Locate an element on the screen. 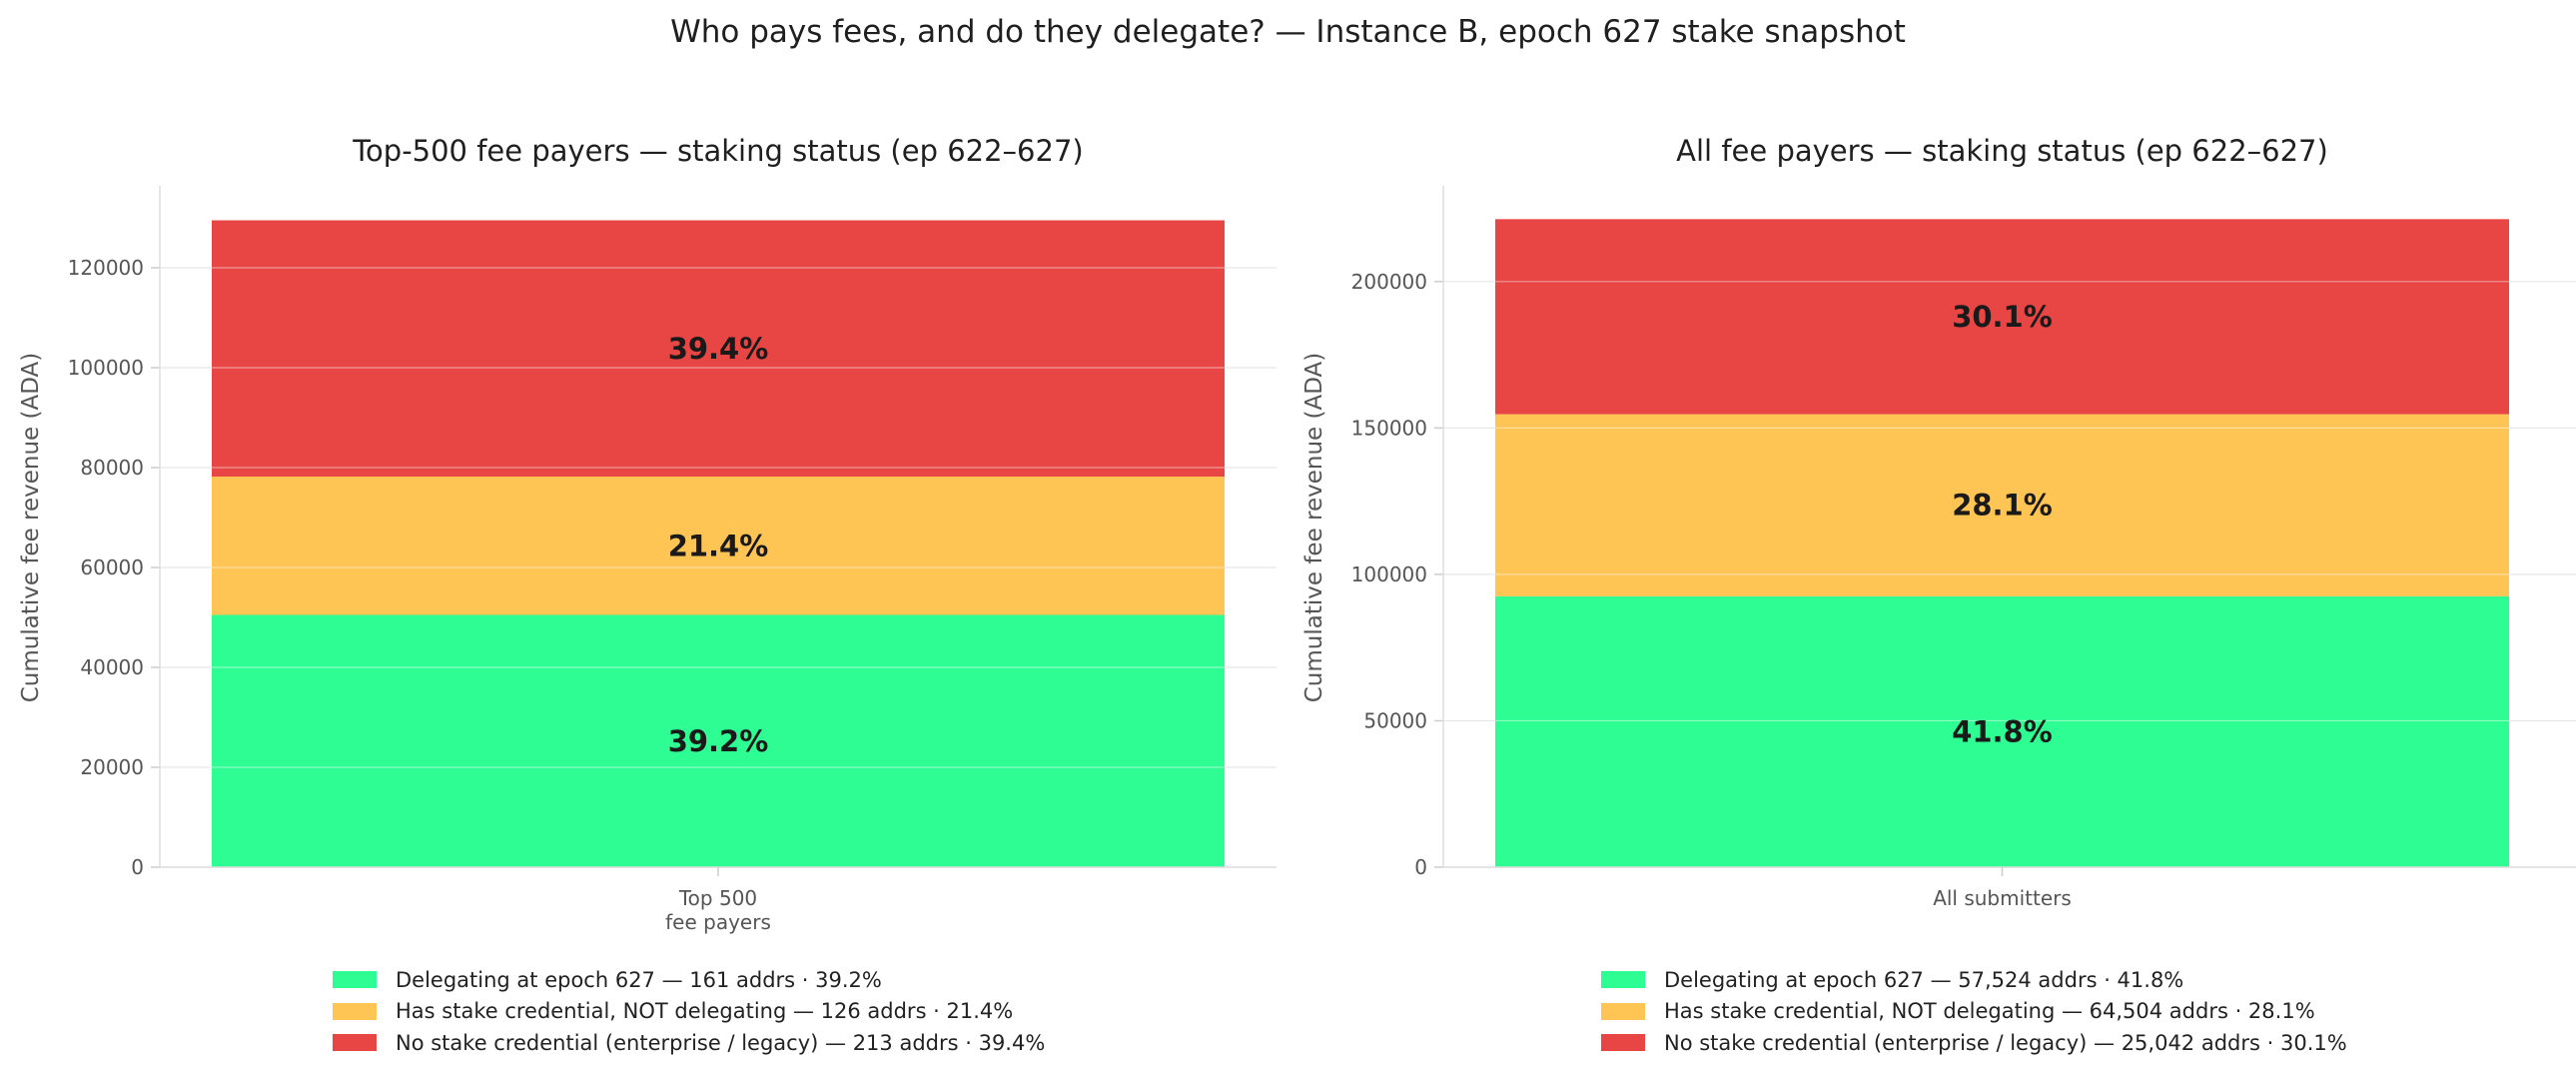 This screenshot has height=1080, width=2576. data-label-not-delegating: 21.4% is located at coordinates (718, 545).